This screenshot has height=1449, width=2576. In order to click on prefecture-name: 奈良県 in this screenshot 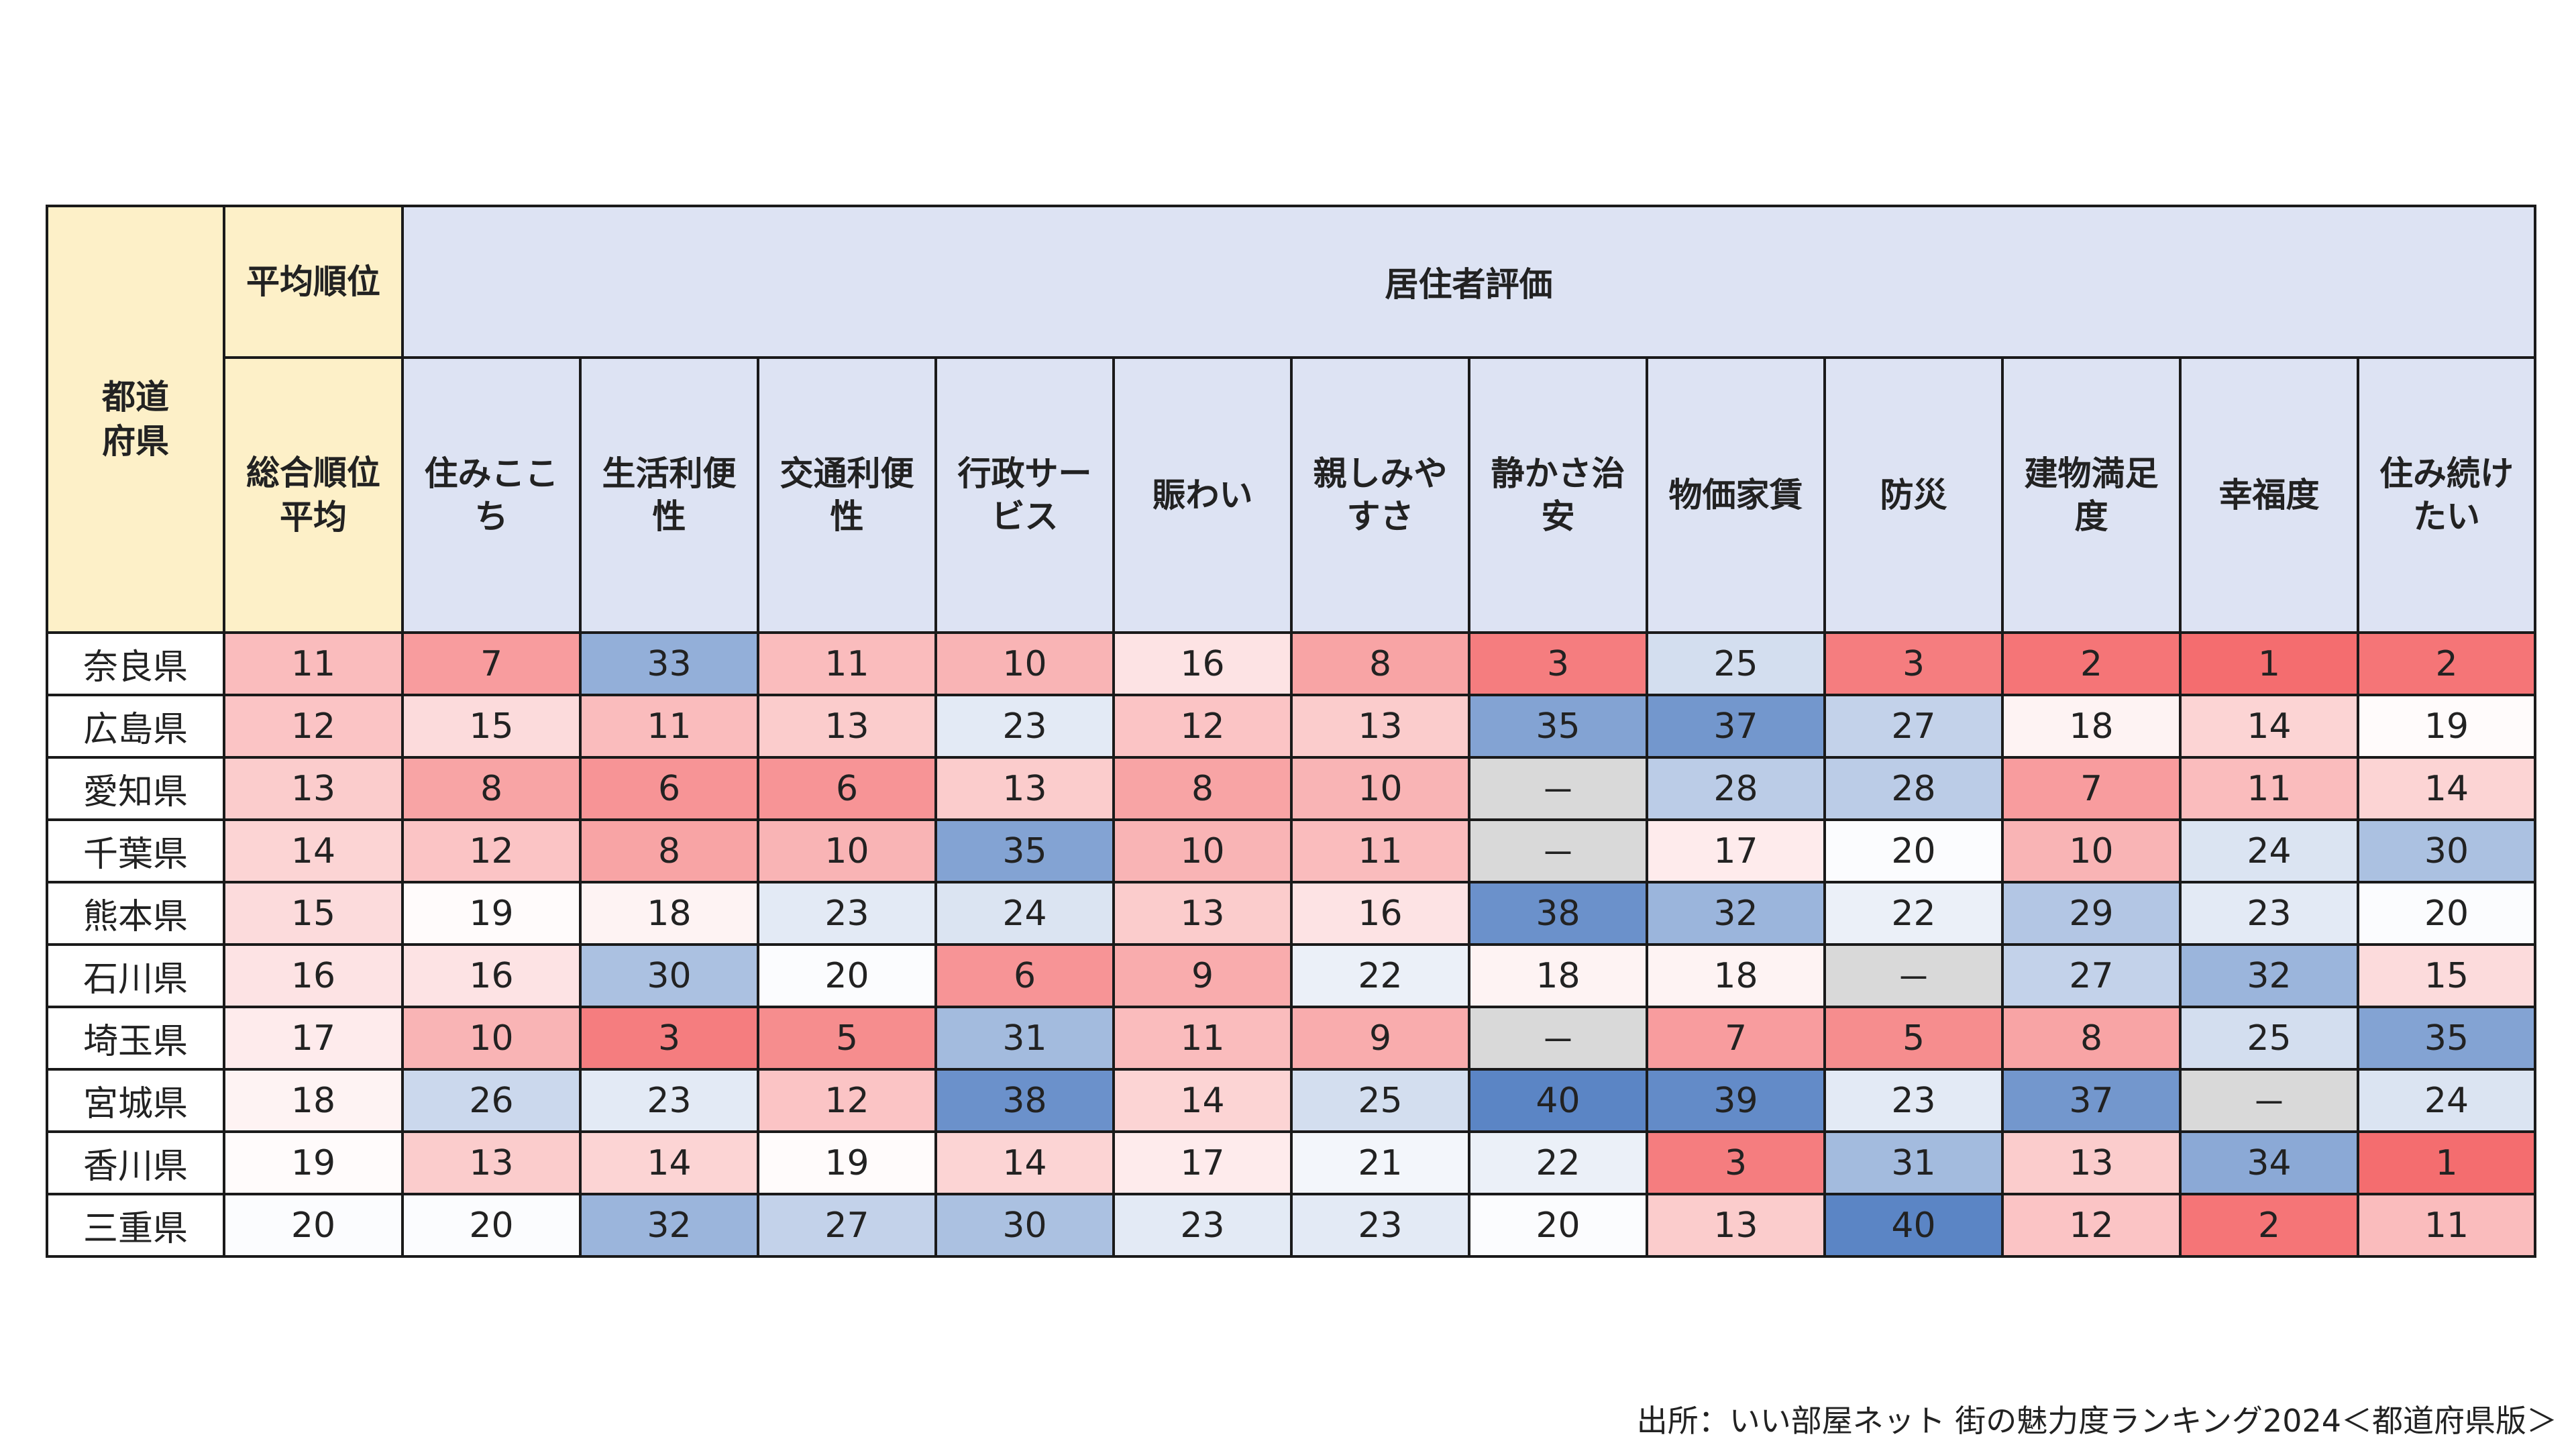, I will do `click(135, 663)`.